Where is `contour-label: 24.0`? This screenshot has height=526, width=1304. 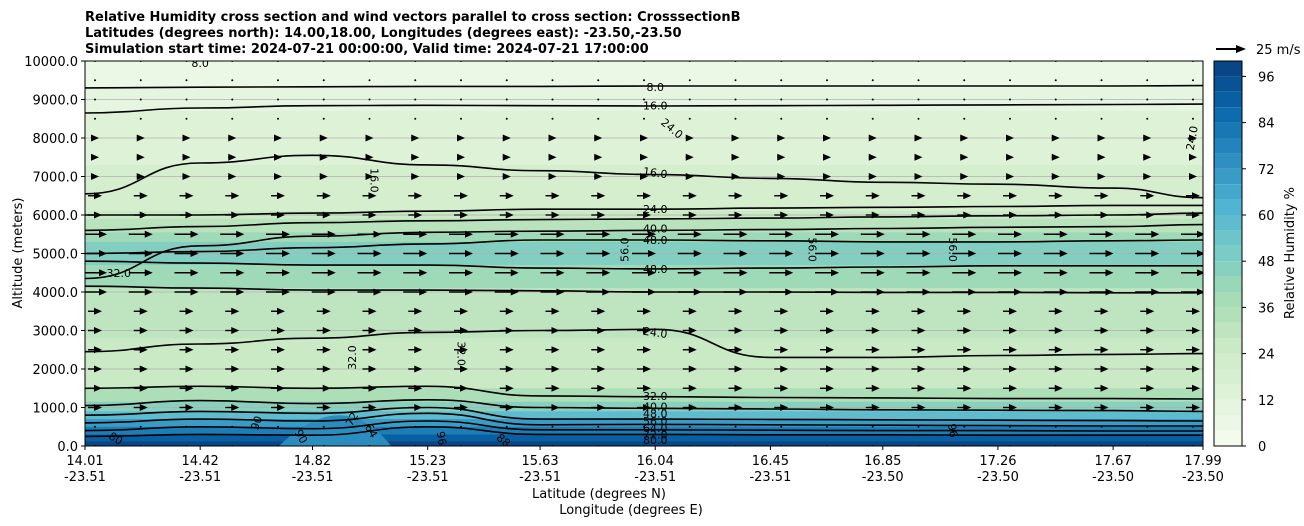
contour-label: 24.0 is located at coordinates (655, 333).